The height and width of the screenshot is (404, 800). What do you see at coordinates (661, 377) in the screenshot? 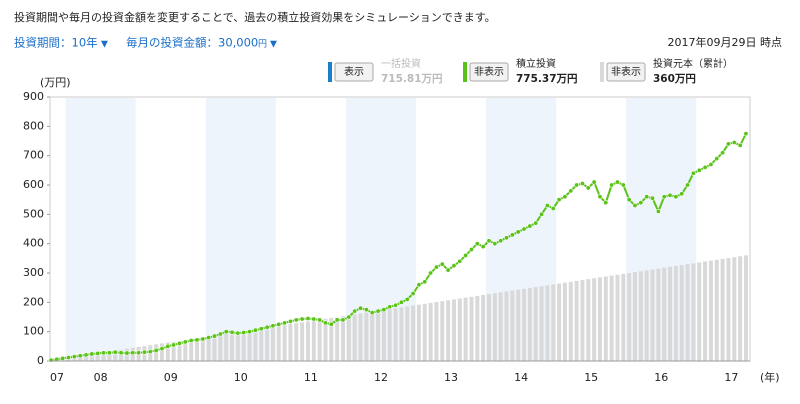
I see `x-tick-label: 16` at bounding box center [661, 377].